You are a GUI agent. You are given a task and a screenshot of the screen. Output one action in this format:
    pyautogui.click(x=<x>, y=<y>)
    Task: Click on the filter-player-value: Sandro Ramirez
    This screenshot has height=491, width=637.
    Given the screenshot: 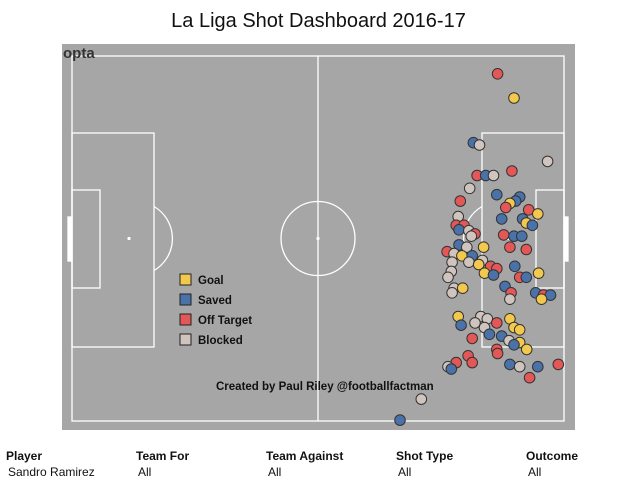 What is the action you would take?
    pyautogui.click(x=51, y=472)
    